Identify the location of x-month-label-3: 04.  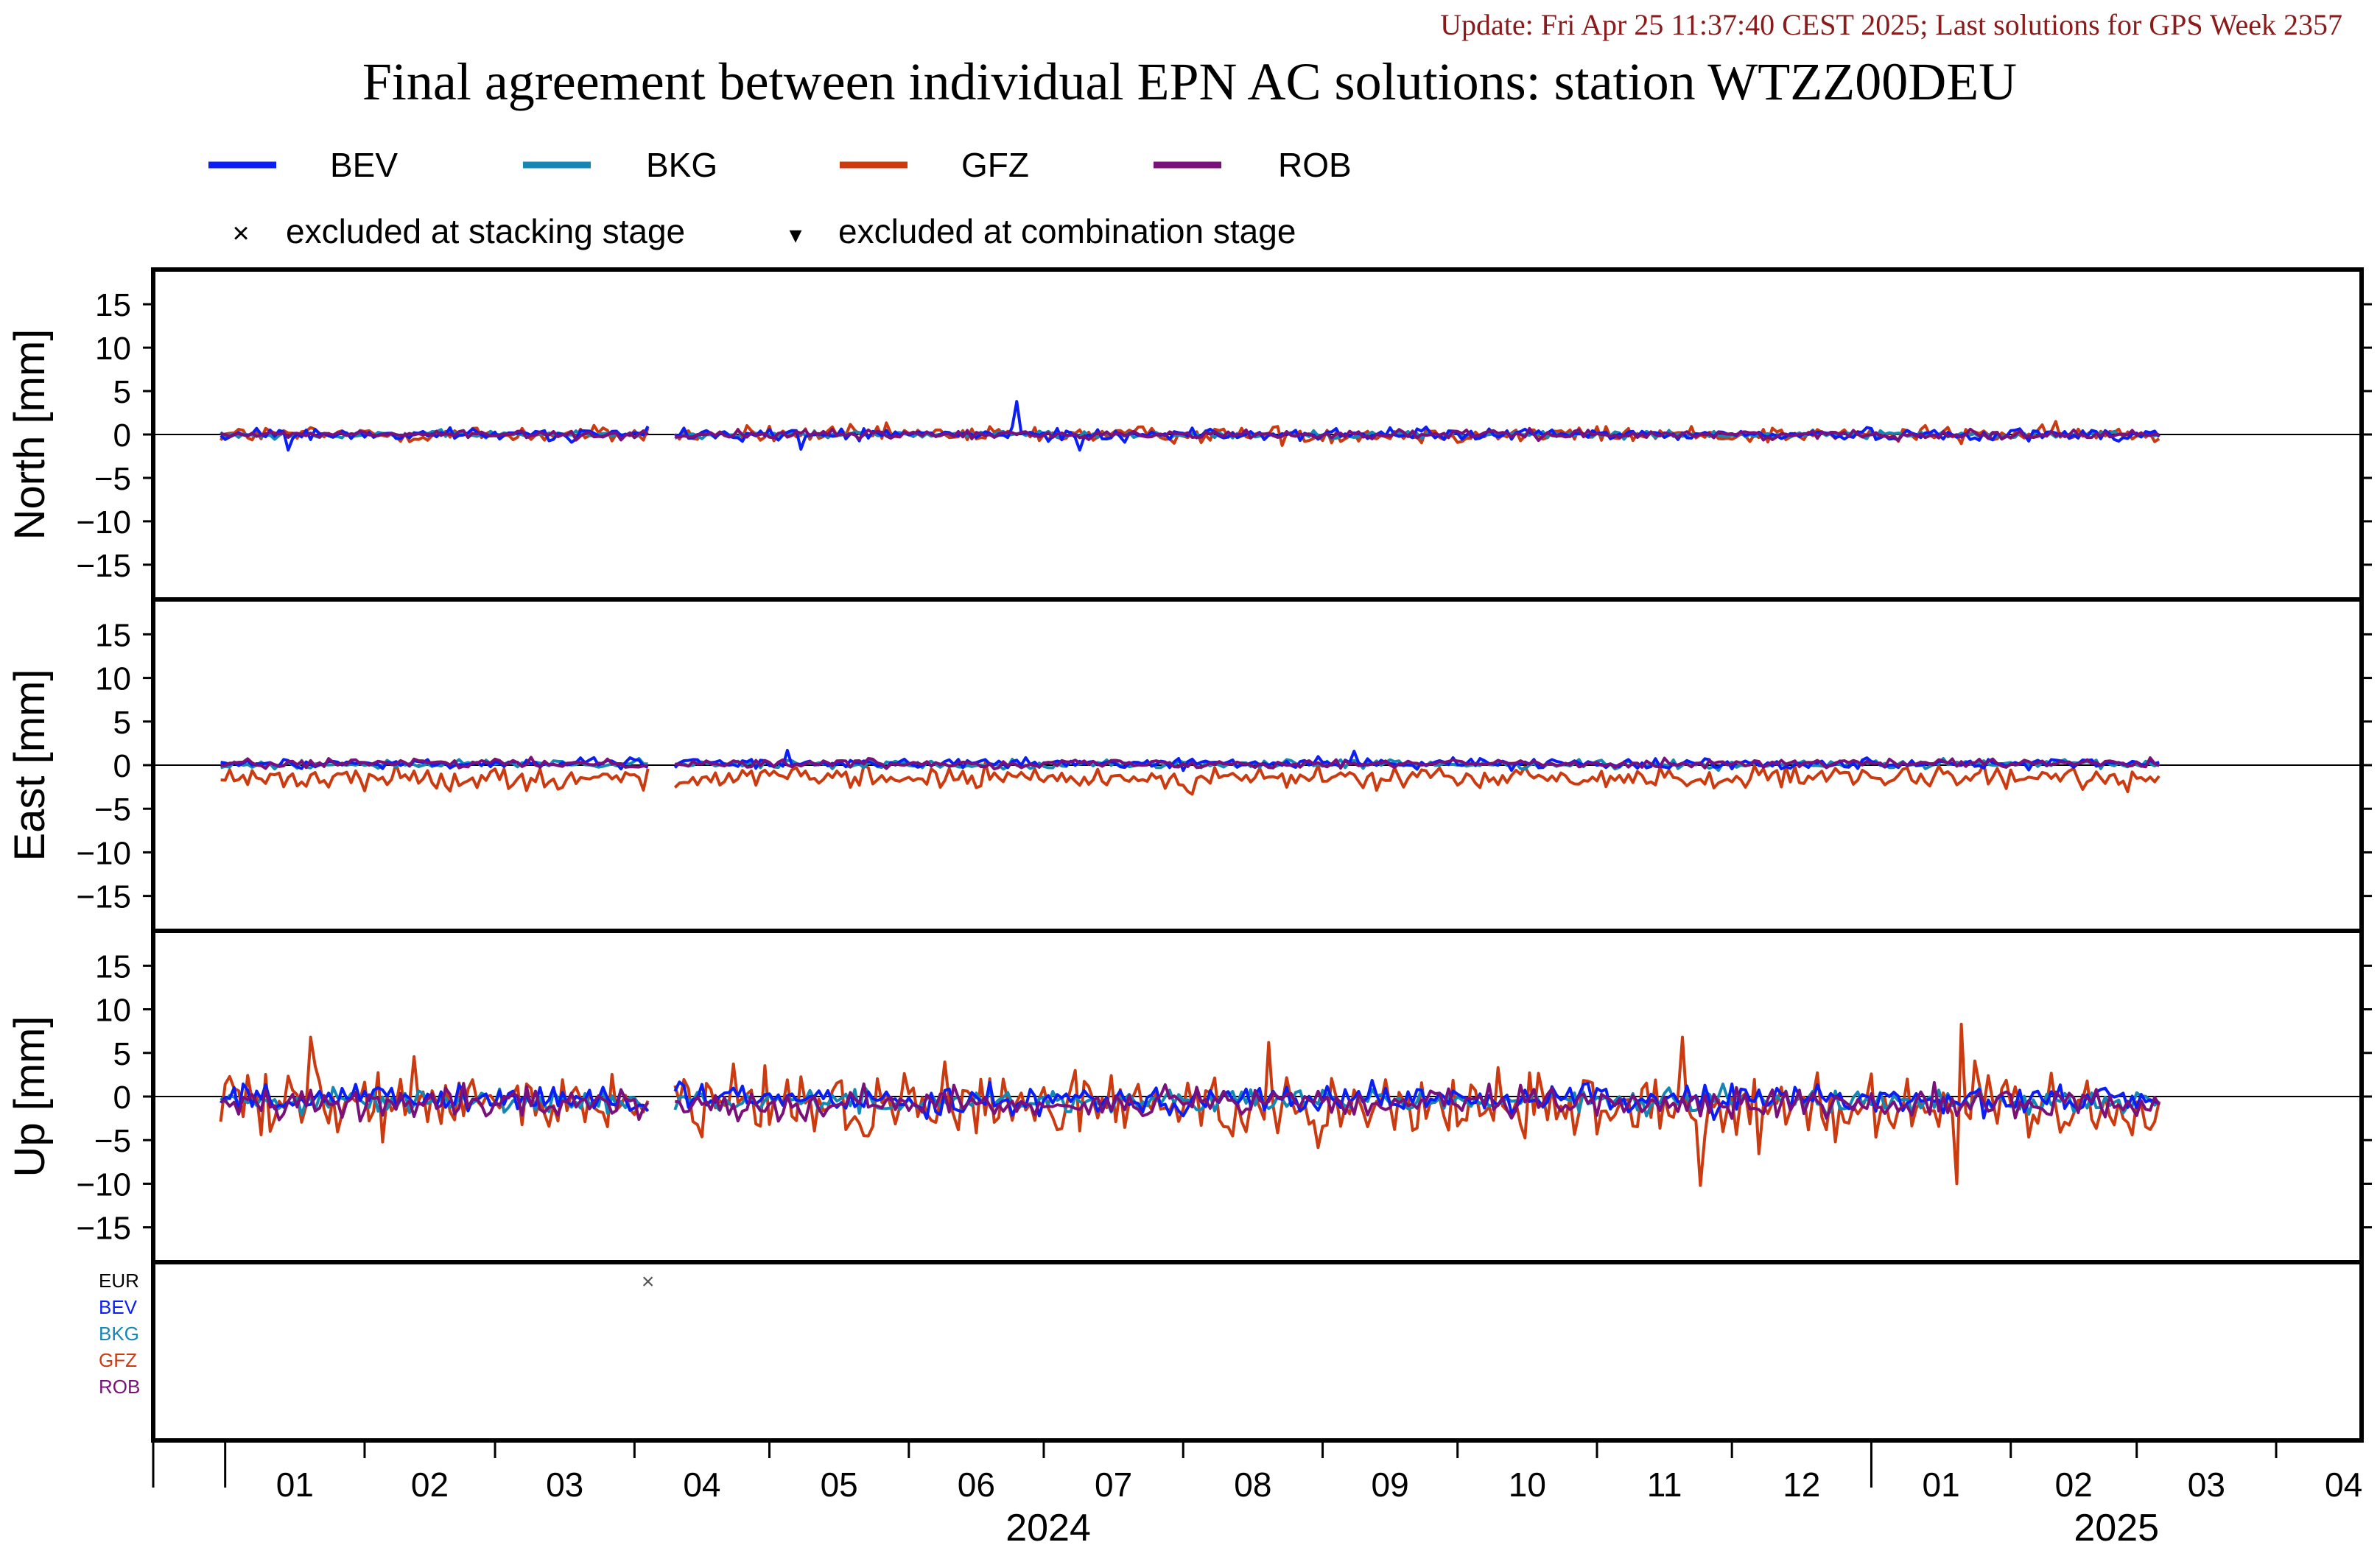
(701, 1485).